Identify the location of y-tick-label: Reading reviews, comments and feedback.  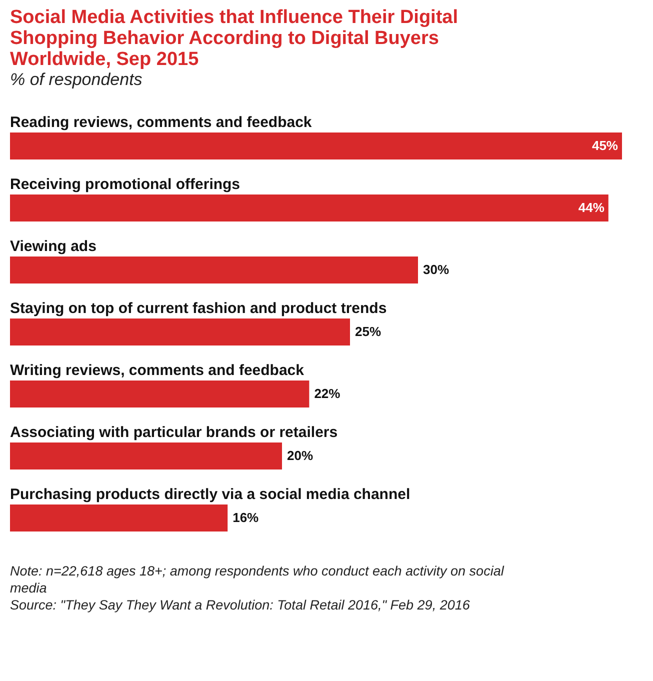
(161, 122).